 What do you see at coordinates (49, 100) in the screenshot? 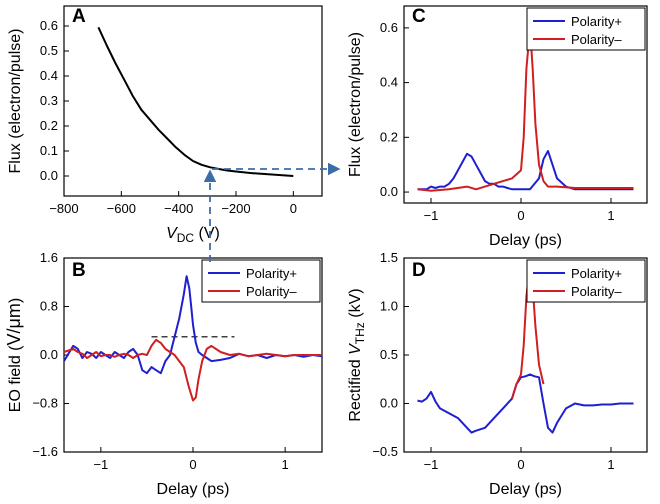
I see `y-tick-label: 0.3` at bounding box center [49, 100].